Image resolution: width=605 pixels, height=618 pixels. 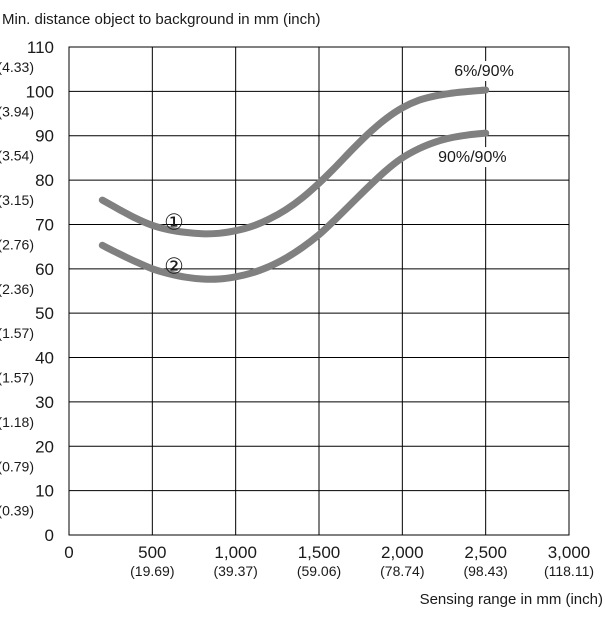 I want to click on x-tick-sublabel: (59.06), so click(x=319, y=571).